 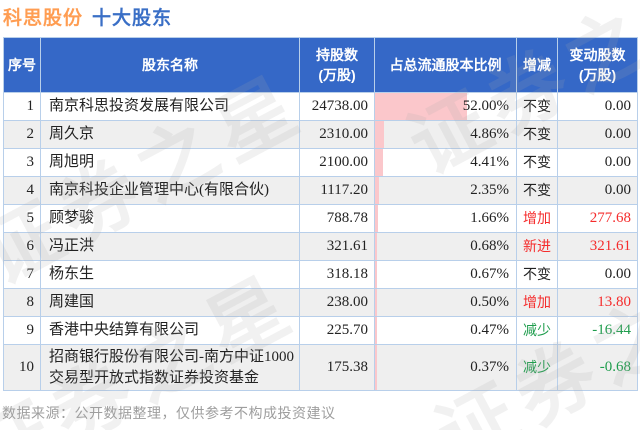 What do you see at coordinates (597, 218) in the screenshot?
I see `shares-changed-cell: 277.68` at bounding box center [597, 218].